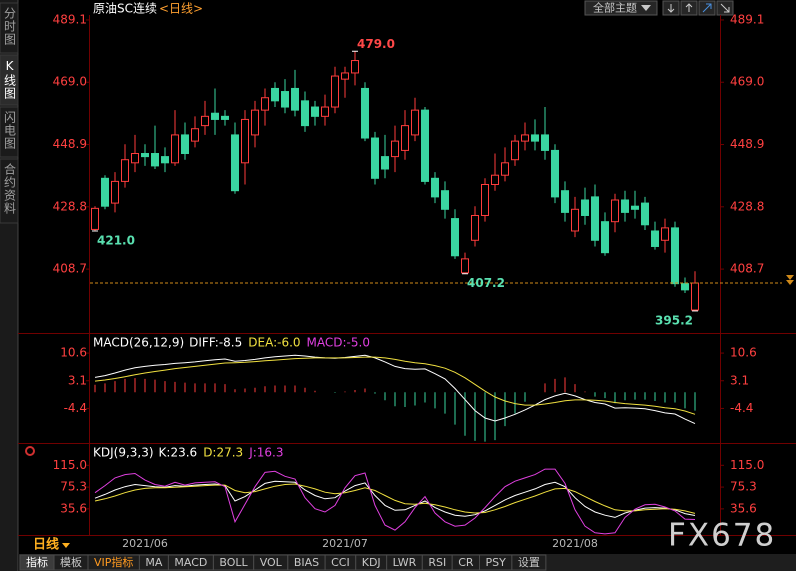  What do you see at coordinates (77, 380) in the screenshot?
I see `y-tick-label: 3.1` at bounding box center [77, 380].